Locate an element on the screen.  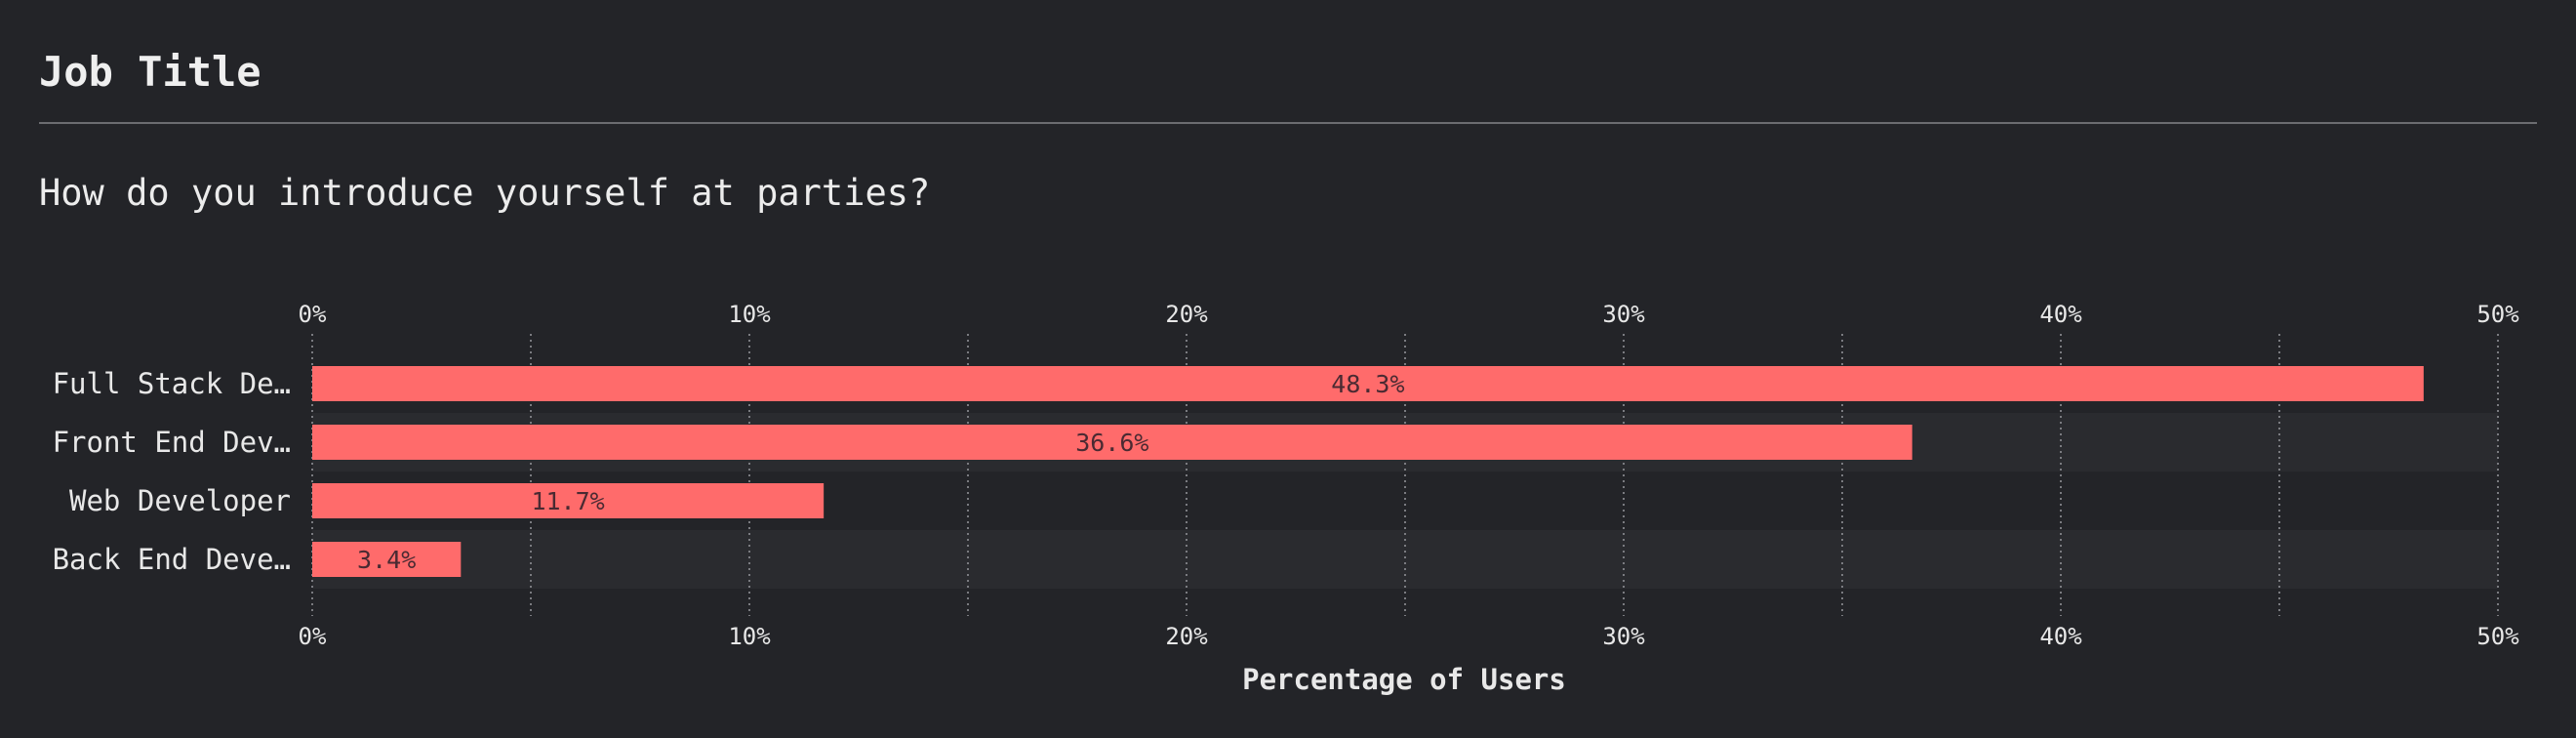
x-tick-label-bottom: 40% is located at coordinates (2060, 636).